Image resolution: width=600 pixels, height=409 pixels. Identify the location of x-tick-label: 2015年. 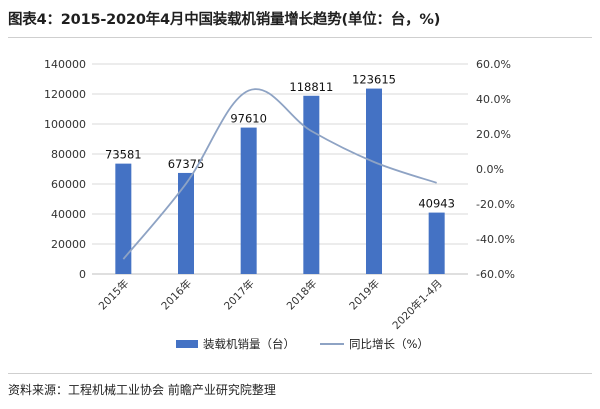
(114, 295).